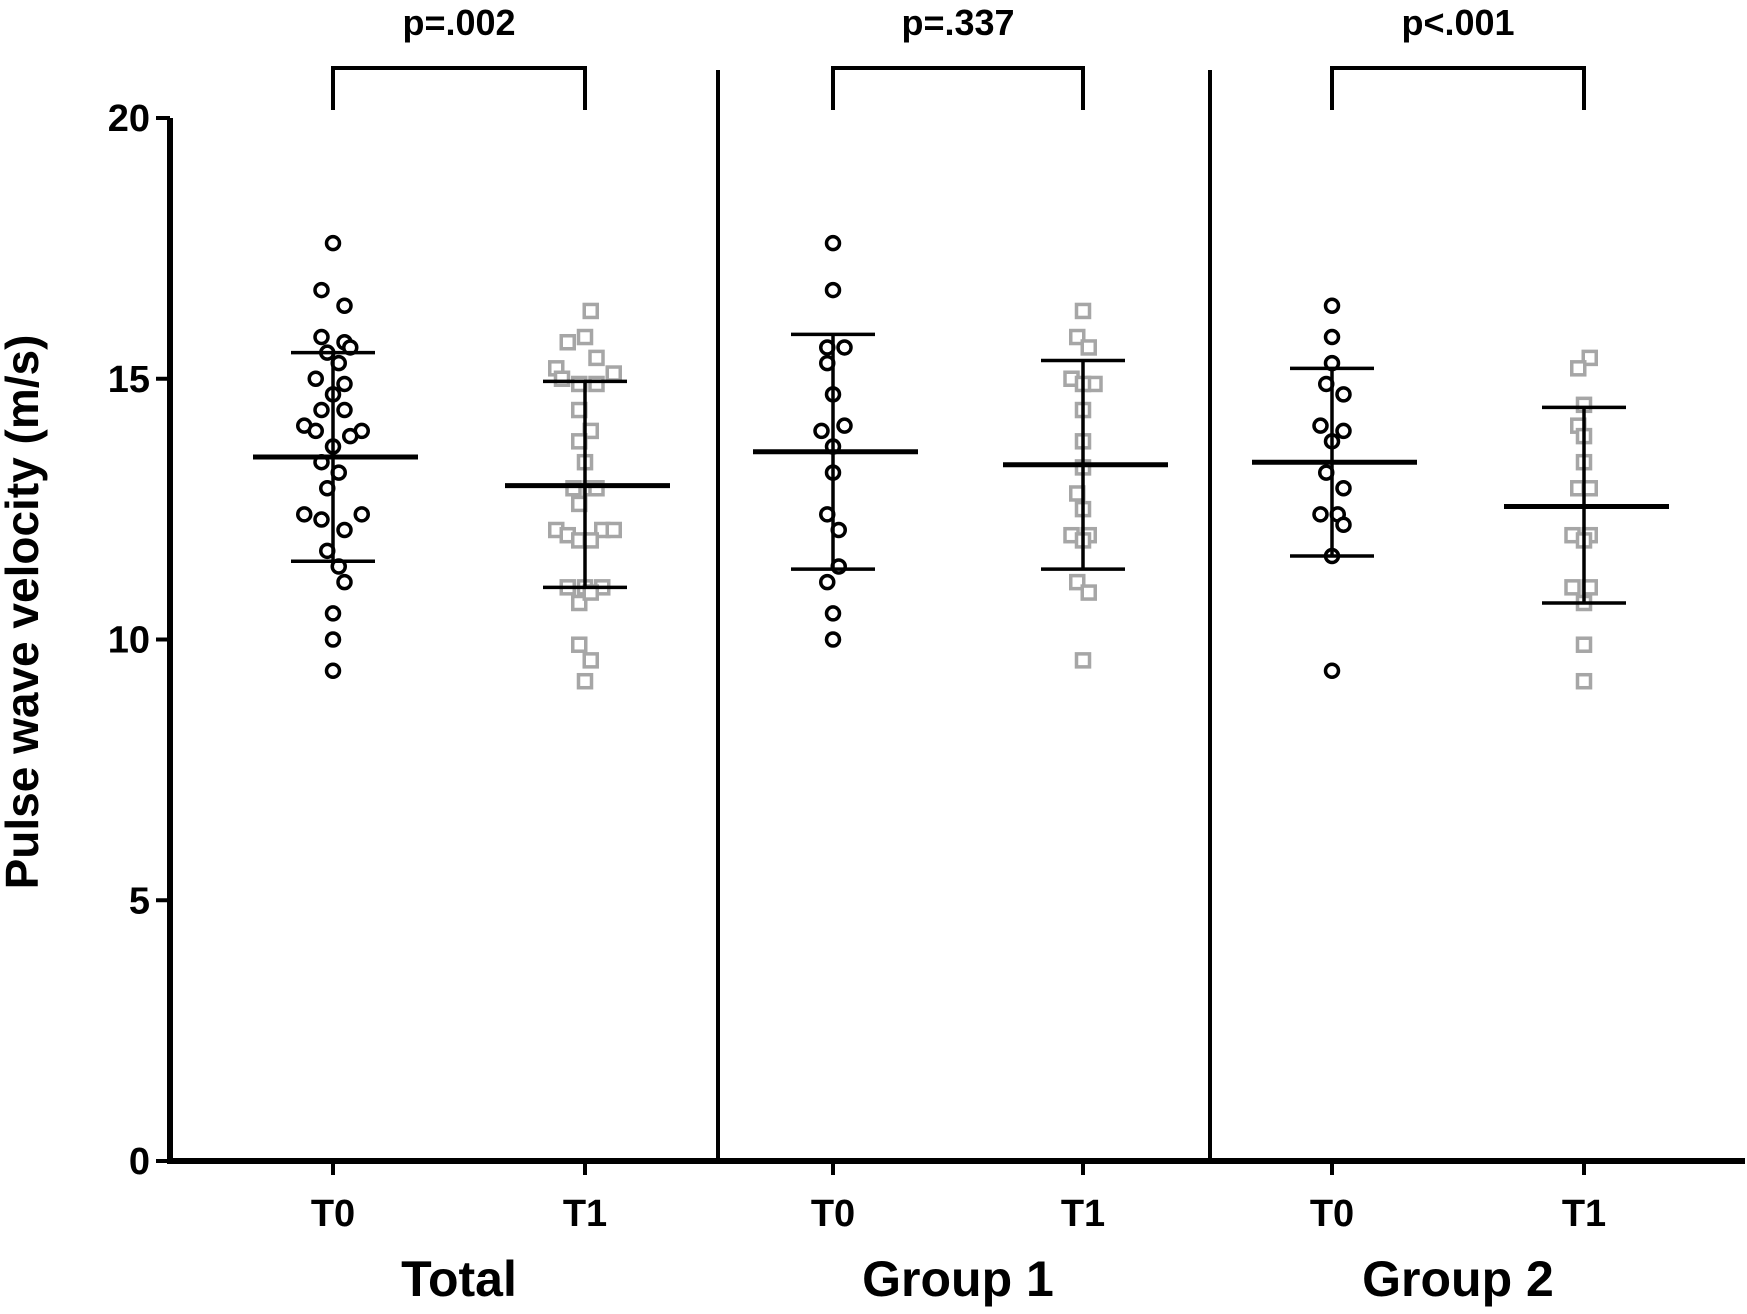  What do you see at coordinates (459, 1279) in the screenshot?
I see `group-label: Total` at bounding box center [459, 1279].